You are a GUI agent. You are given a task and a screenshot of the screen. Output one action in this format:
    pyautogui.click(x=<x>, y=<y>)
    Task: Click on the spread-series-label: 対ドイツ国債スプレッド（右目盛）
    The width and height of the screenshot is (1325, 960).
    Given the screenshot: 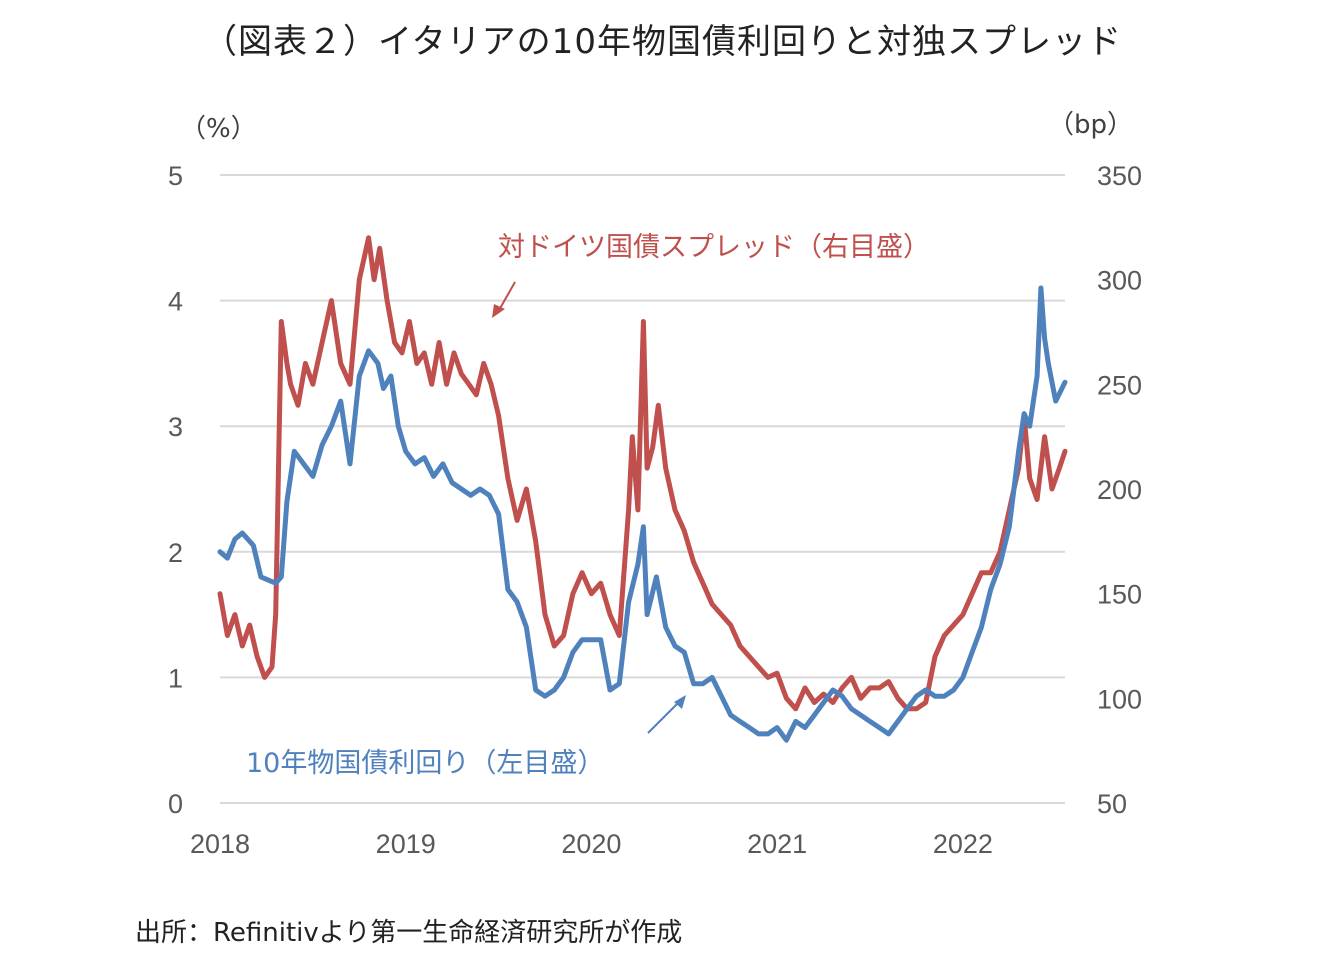 What is the action you would take?
    pyautogui.click(x=714, y=247)
    